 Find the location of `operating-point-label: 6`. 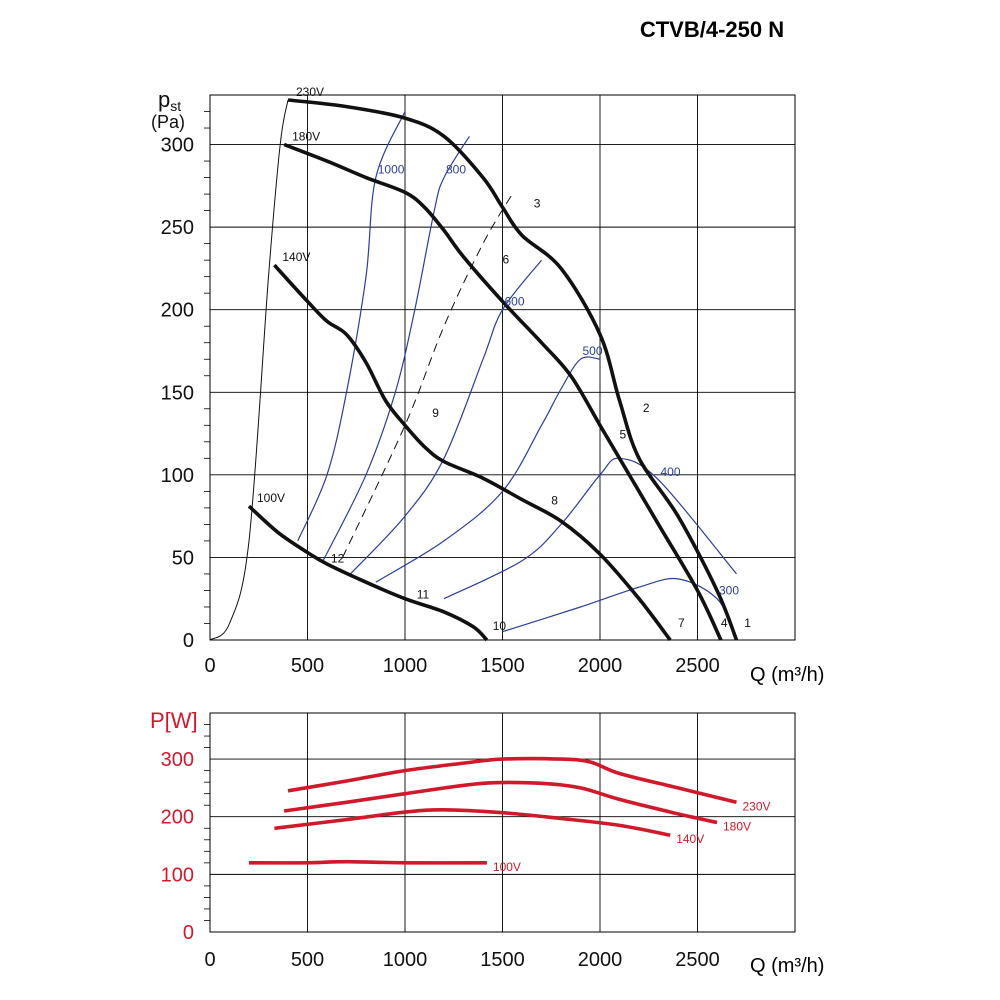

operating-point-label: 6 is located at coordinates (506, 259).